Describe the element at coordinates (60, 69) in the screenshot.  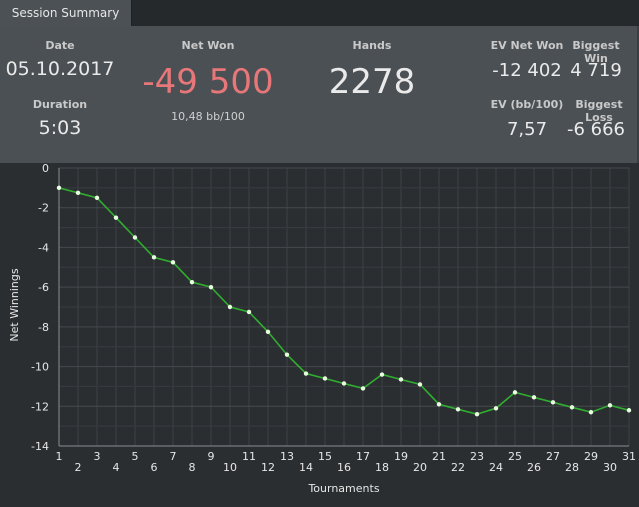
I see `date-value: 05.10.2017` at that location.